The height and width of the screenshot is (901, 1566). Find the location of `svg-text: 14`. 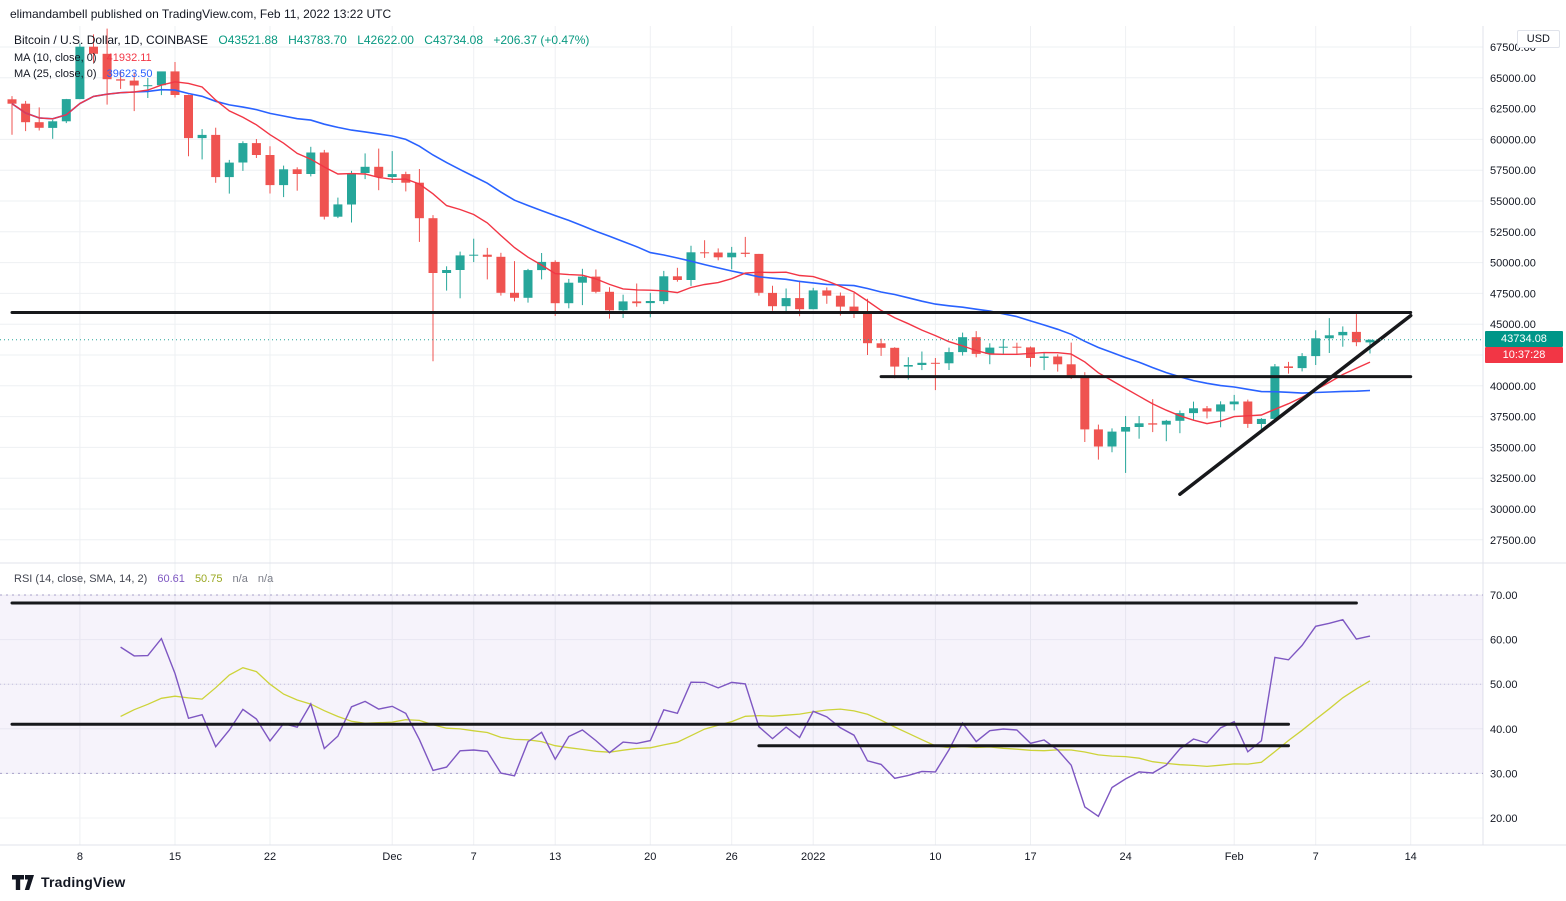

svg-text: 14 is located at coordinates (1411, 857).